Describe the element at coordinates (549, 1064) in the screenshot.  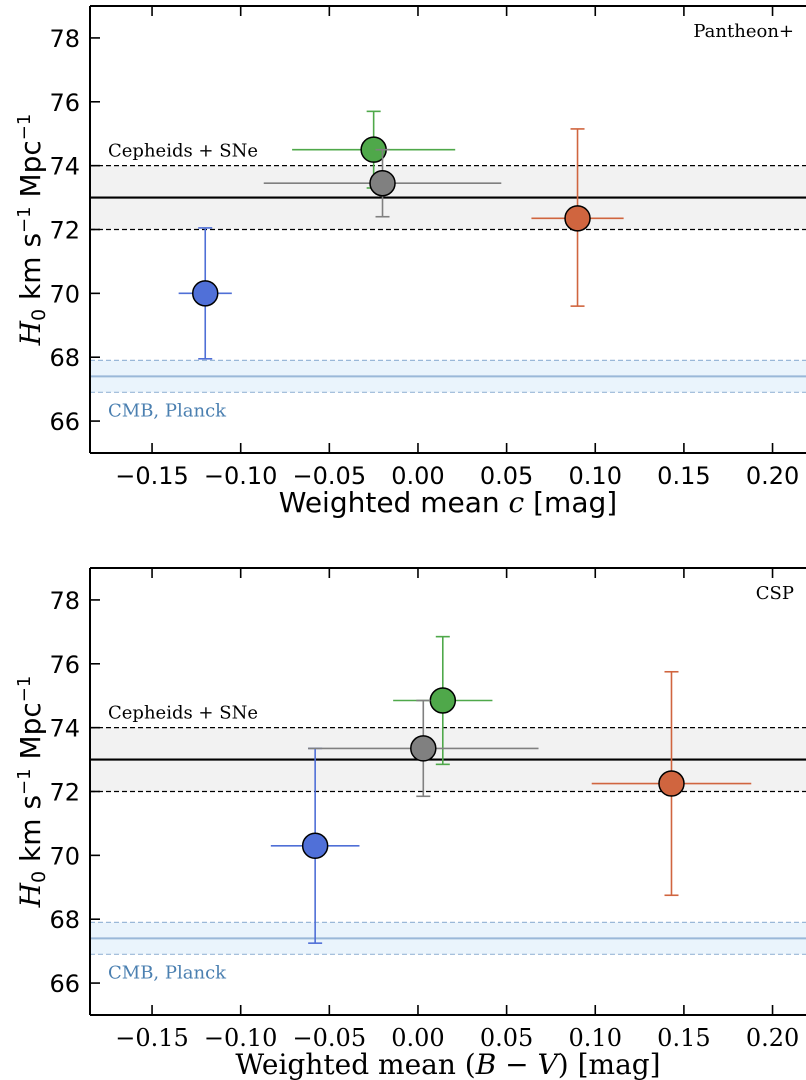
I see `x-axis-label-variable-2: V` at that location.